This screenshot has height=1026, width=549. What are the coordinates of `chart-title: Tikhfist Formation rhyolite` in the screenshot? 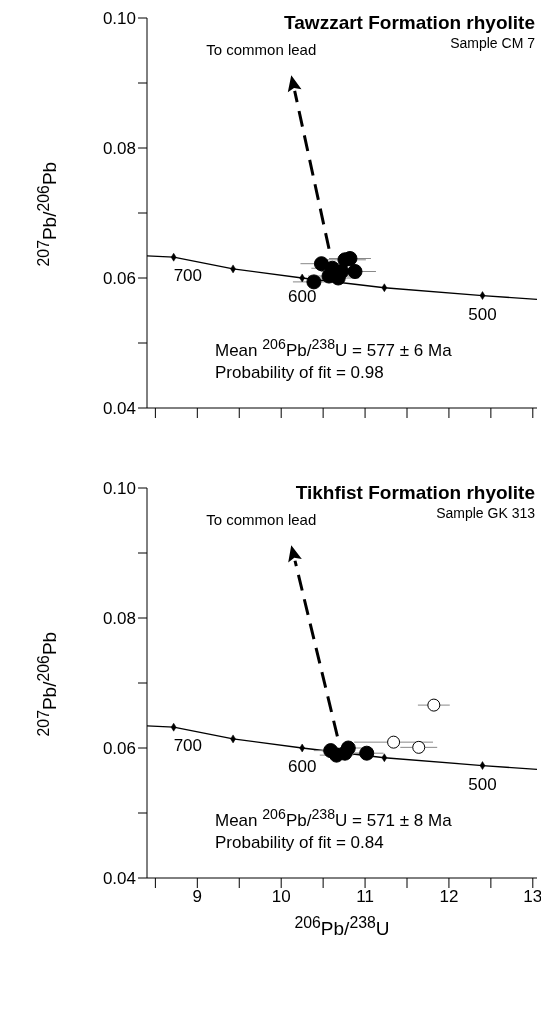 It's located at (415, 493).